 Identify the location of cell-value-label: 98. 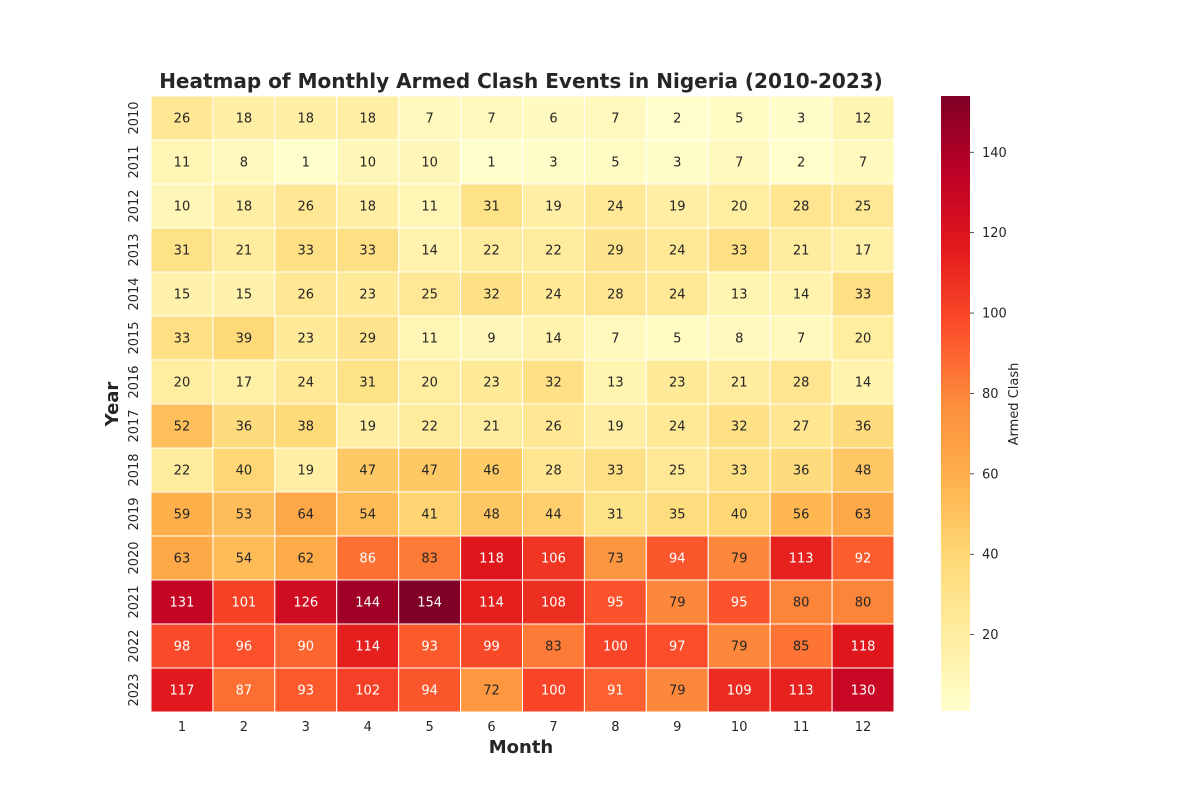
(182, 647).